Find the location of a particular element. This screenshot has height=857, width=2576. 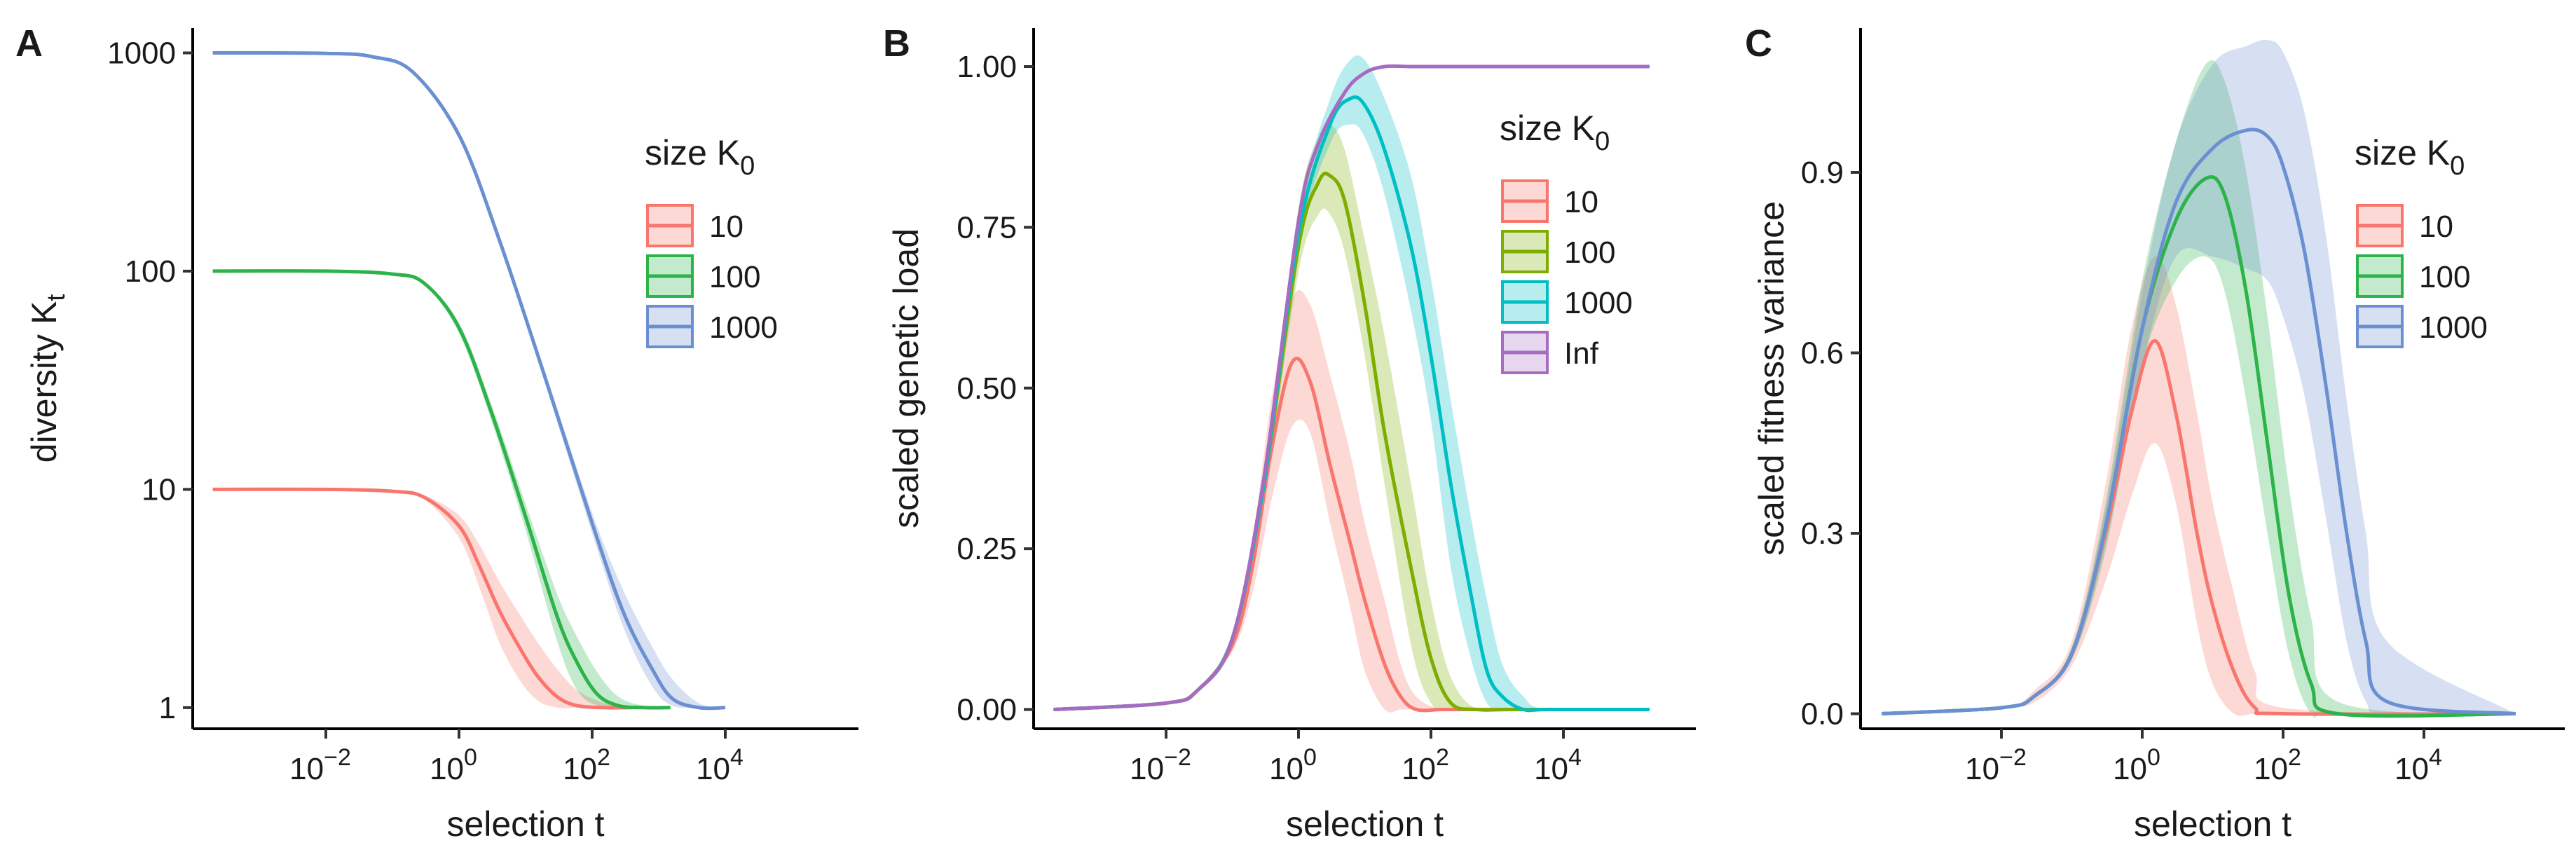

y-tick-label: 1.00 is located at coordinates (987, 67).